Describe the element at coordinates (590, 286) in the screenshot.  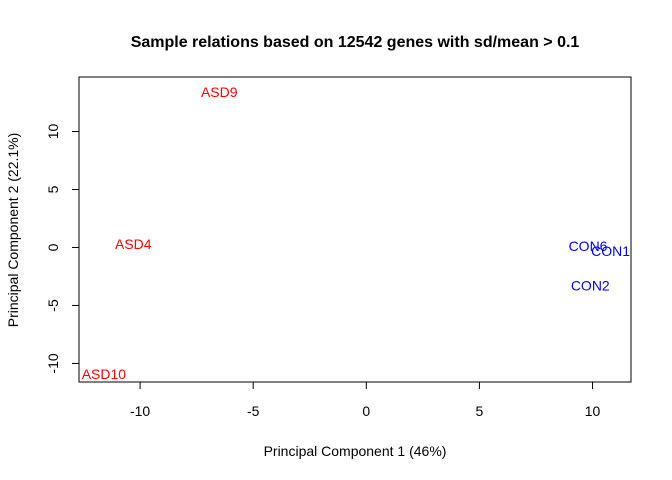
I see `point-label-con2: CON2` at that location.